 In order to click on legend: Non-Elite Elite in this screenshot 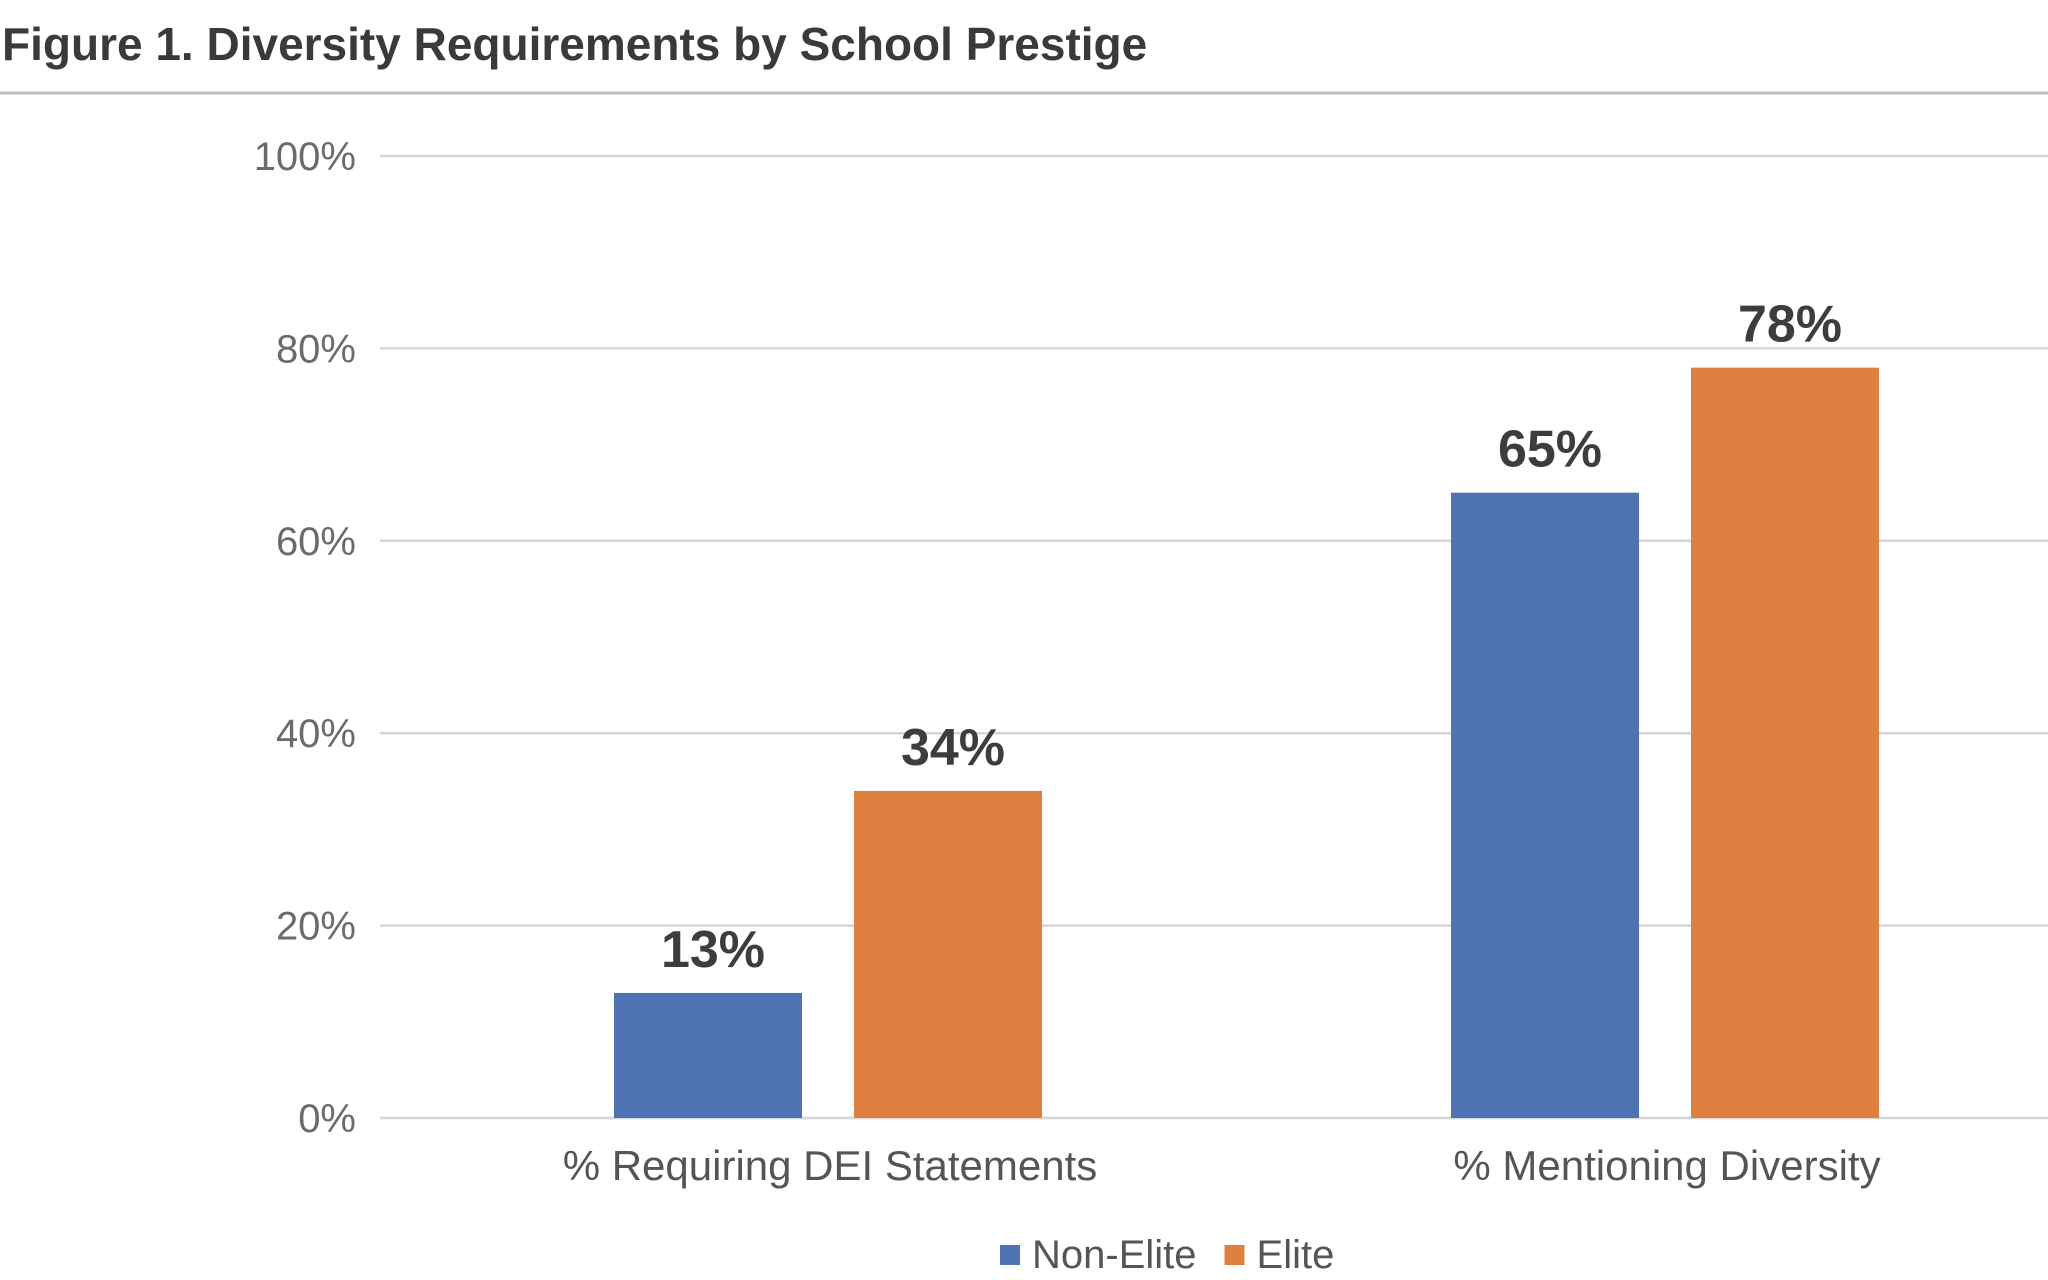, I will do `click(1167, 1255)`.